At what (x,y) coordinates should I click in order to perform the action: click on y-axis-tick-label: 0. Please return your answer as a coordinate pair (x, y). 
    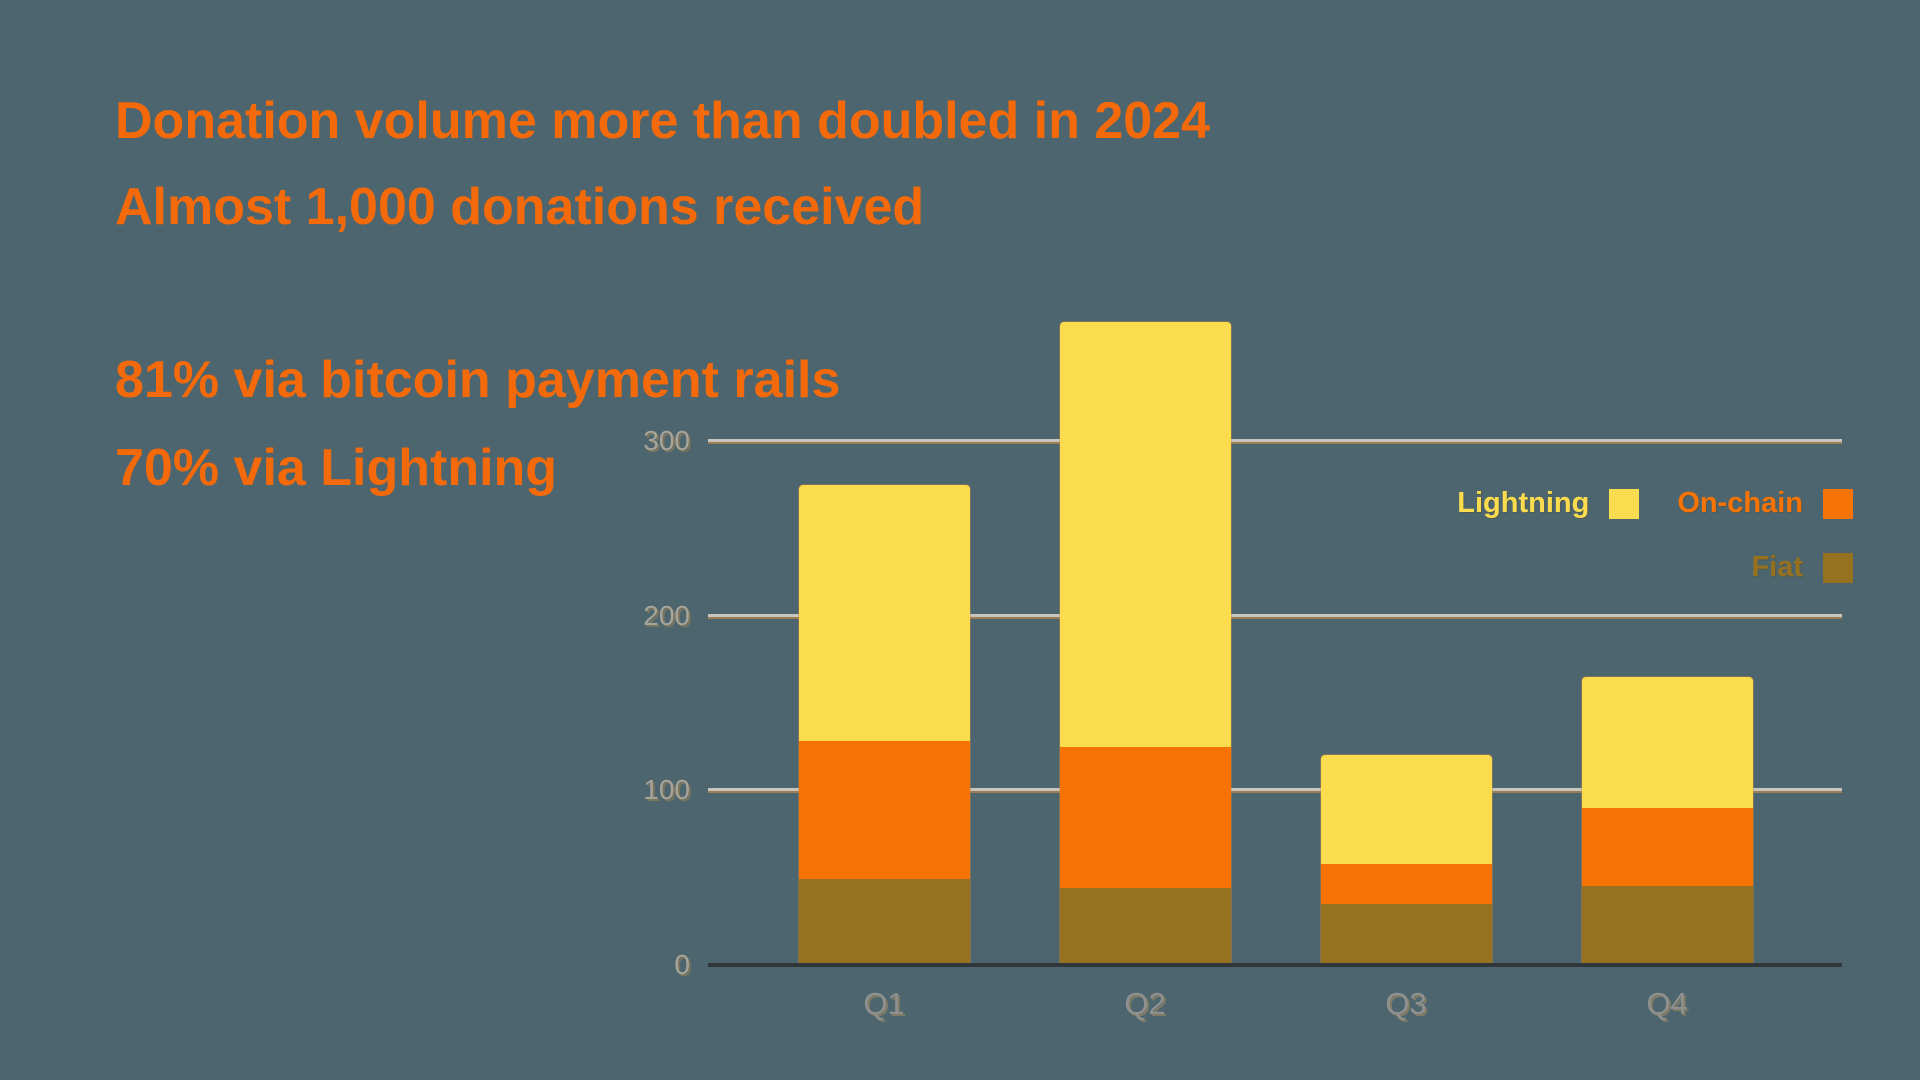
    Looking at the image, I should click on (682, 964).